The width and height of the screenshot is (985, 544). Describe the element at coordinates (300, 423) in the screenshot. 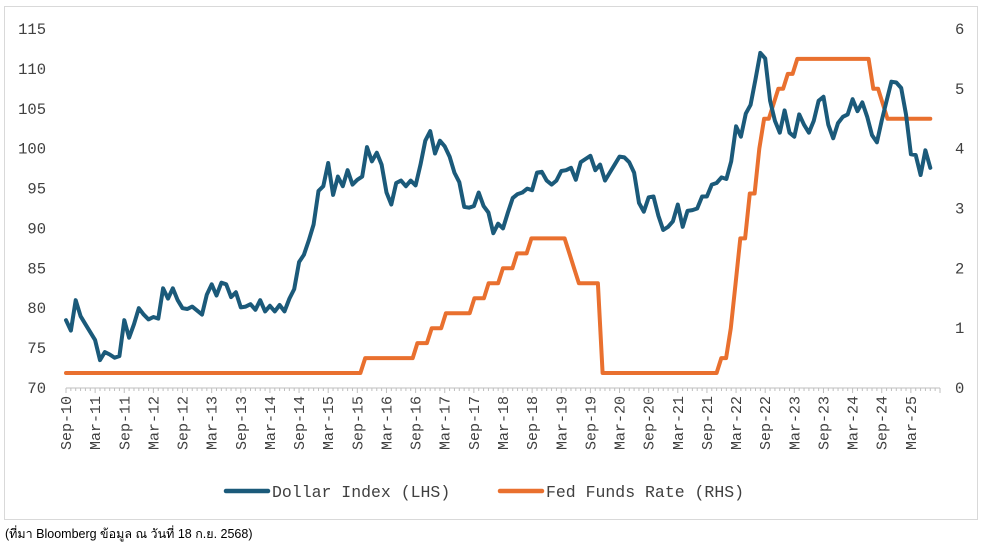

I see `x-tick-label: Sep-14` at that location.